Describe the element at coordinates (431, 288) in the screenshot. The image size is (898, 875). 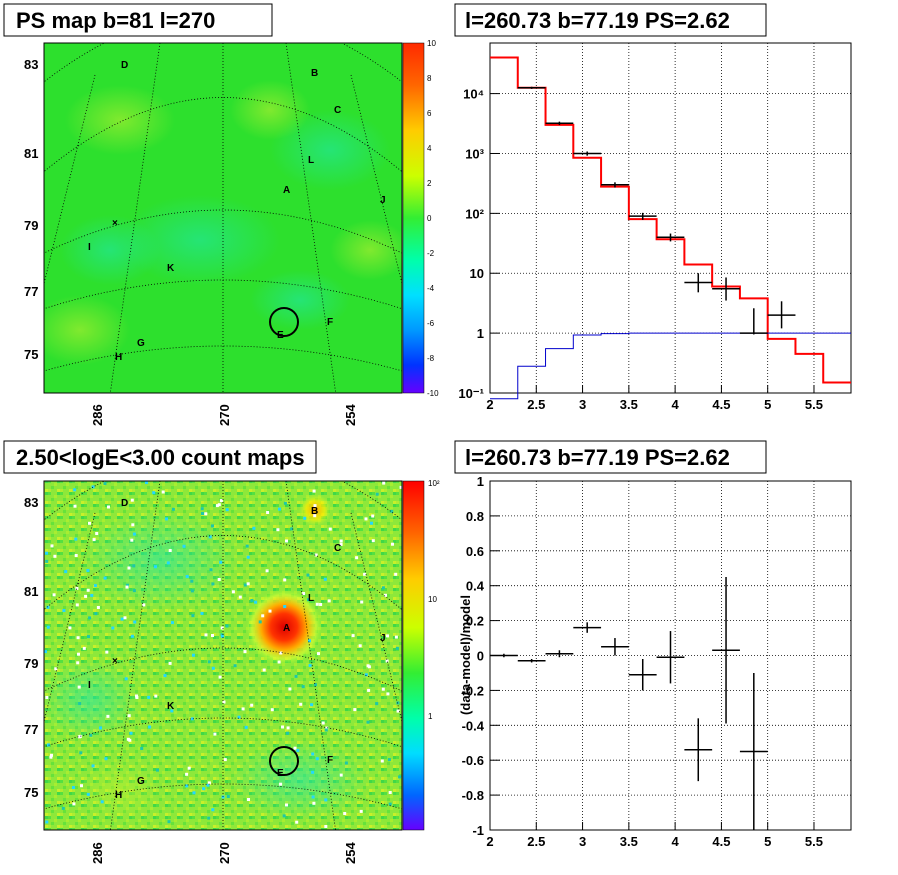
I see `ps-scale-label: -4` at that location.